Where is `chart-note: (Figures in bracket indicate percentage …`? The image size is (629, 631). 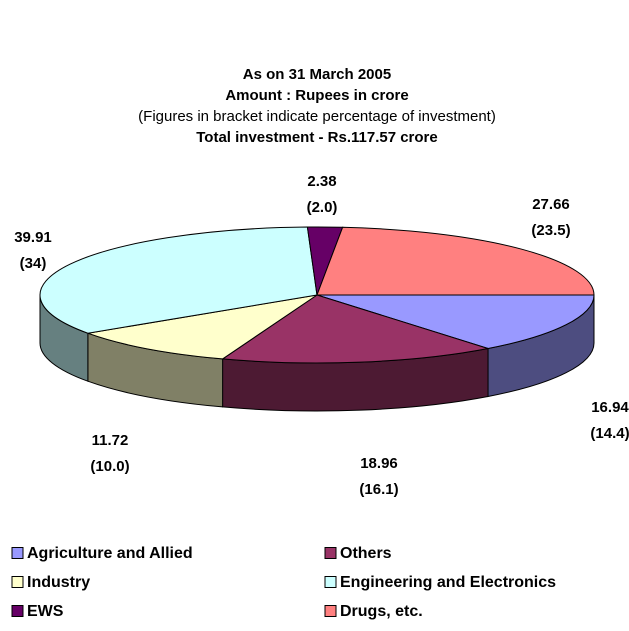
chart-note: (Figures in bracket indicate percentage … is located at coordinates (317, 116).